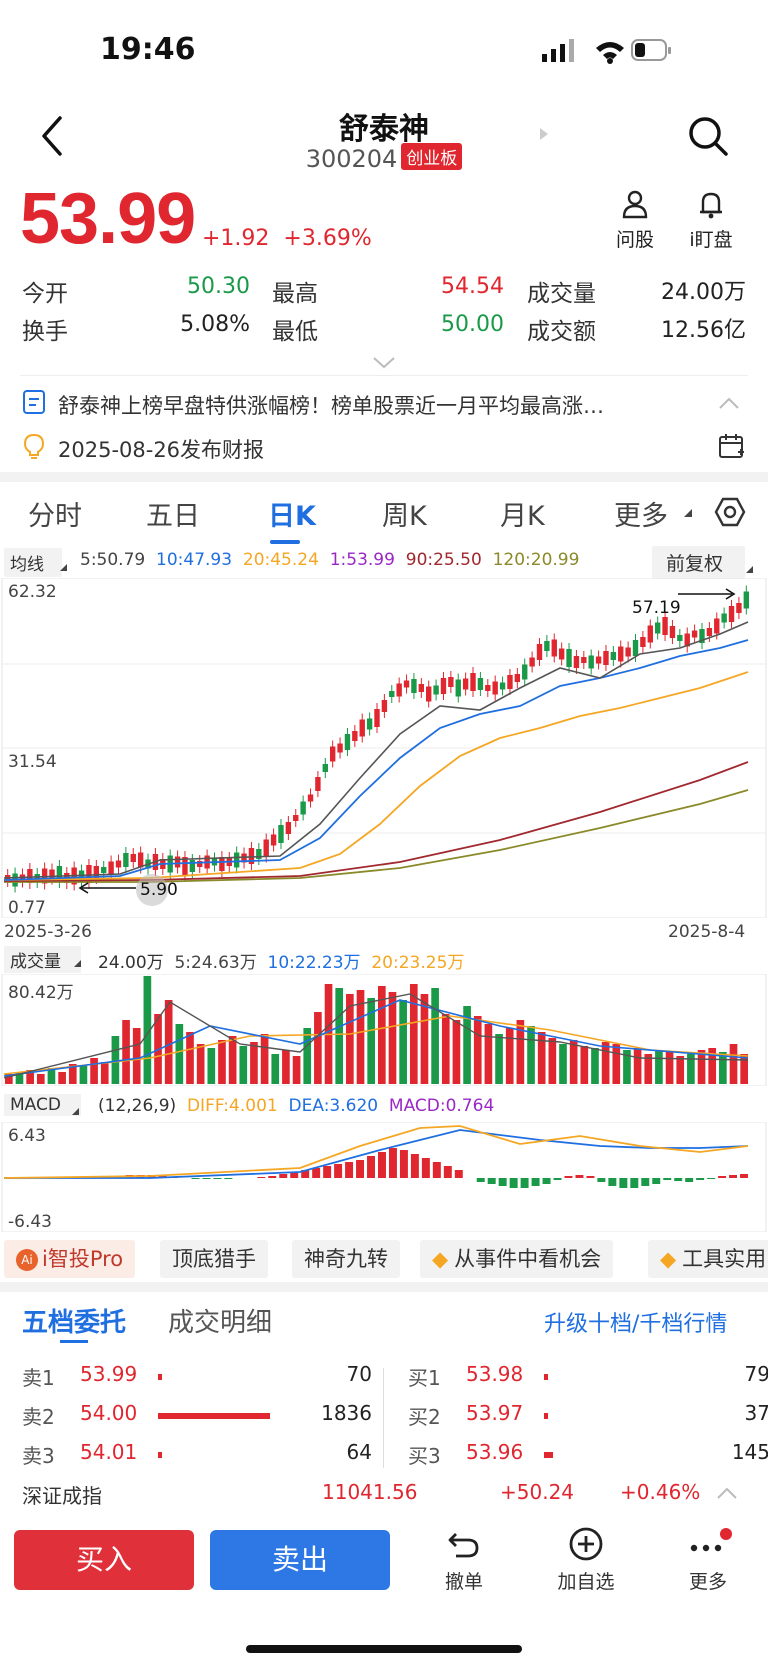  What do you see at coordinates (42, 1105) in the screenshot?
I see `macd-selector: MACD` at bounding box center [42, 1105].